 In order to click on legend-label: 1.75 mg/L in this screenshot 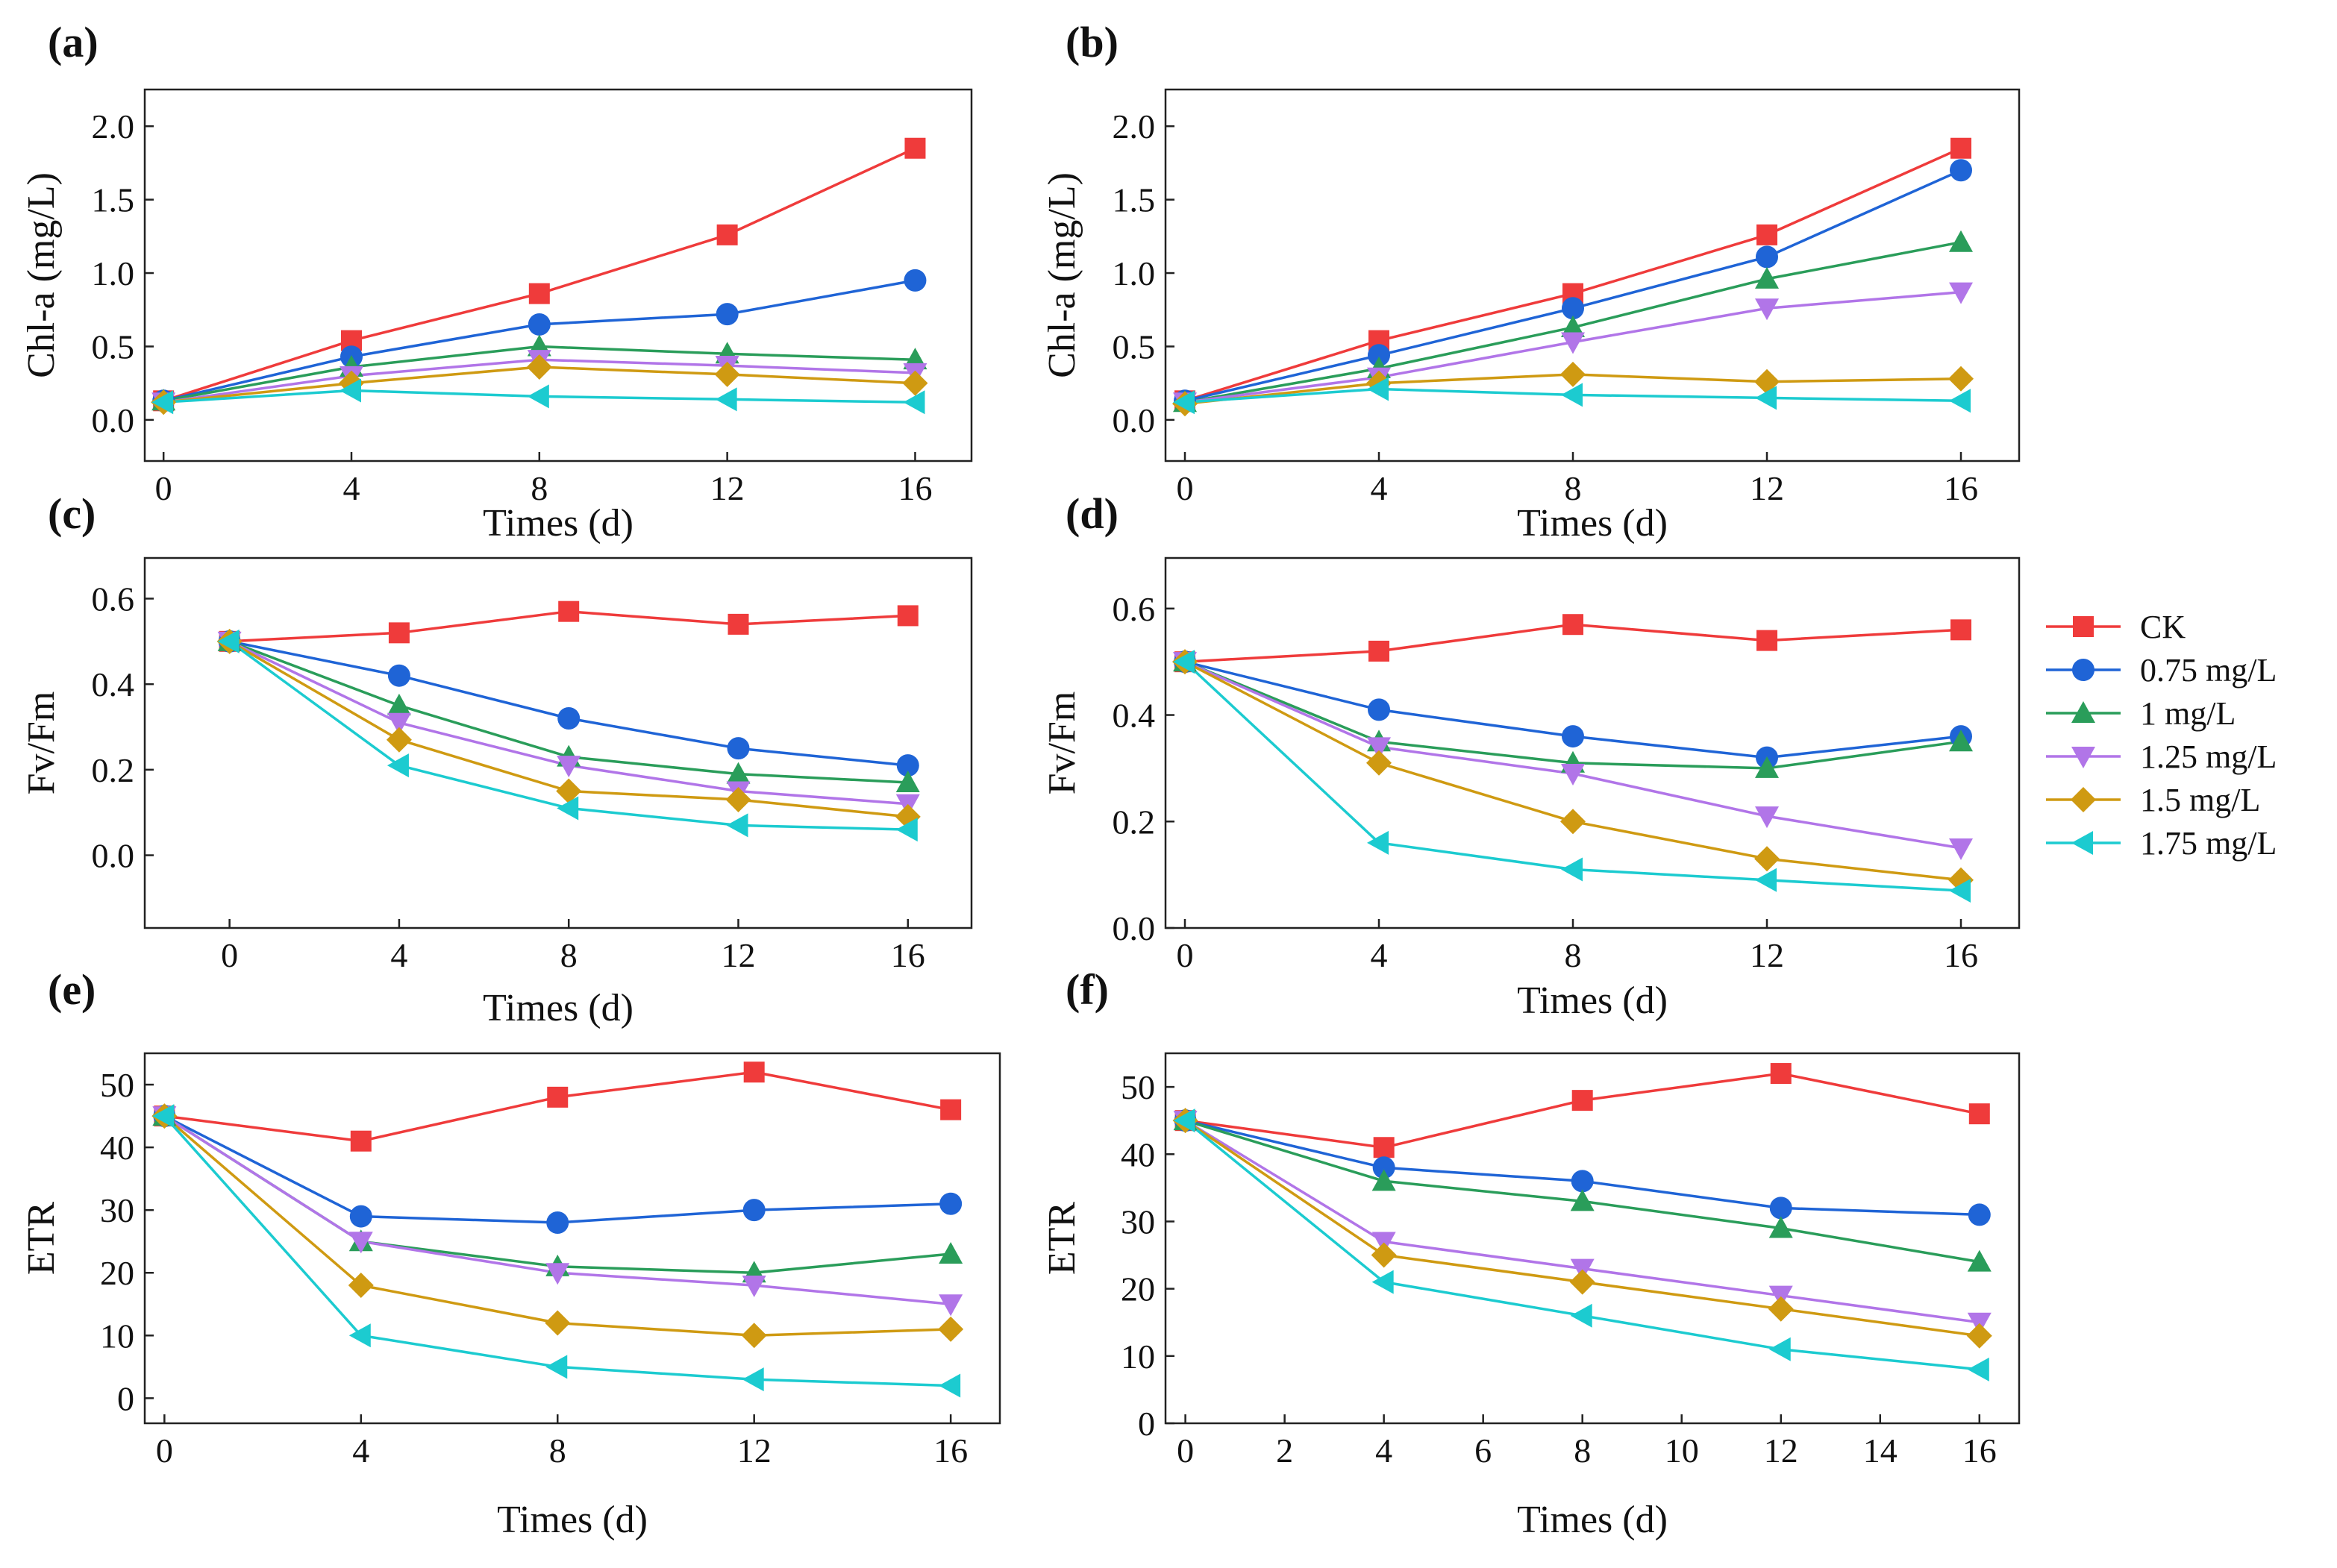, I will do `click(2208, 843)`.